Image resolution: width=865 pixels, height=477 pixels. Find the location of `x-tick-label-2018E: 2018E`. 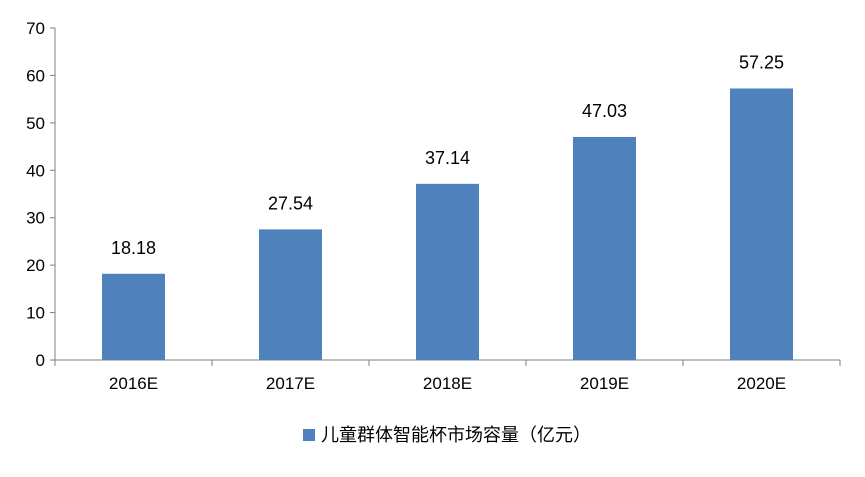

x-tick-label-2018E: 2018E is located at coordinates (447, 383).